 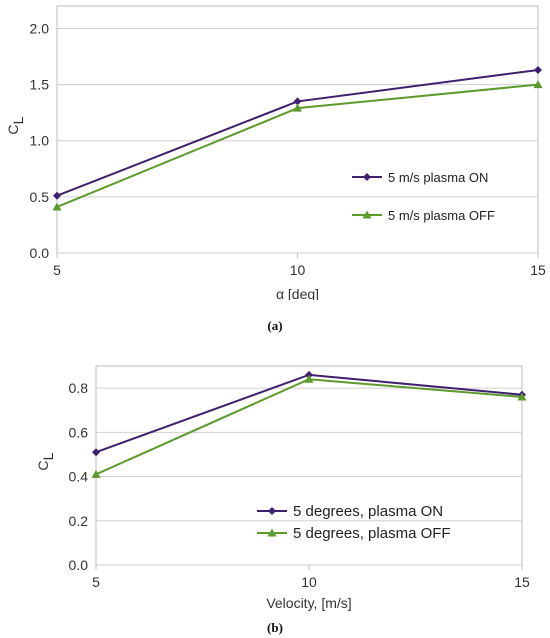 I want to click on legend-label: 5 degrees, plasma OFF, so click(x=372, y=533).